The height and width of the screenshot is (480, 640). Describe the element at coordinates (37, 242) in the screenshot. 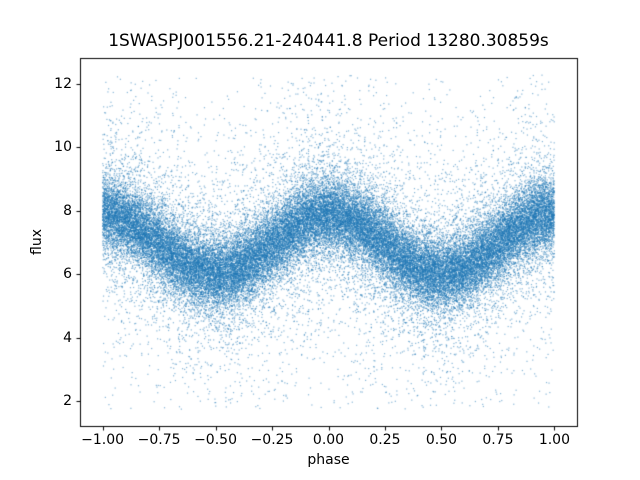

I see `y-axis-label: flux` at that location.